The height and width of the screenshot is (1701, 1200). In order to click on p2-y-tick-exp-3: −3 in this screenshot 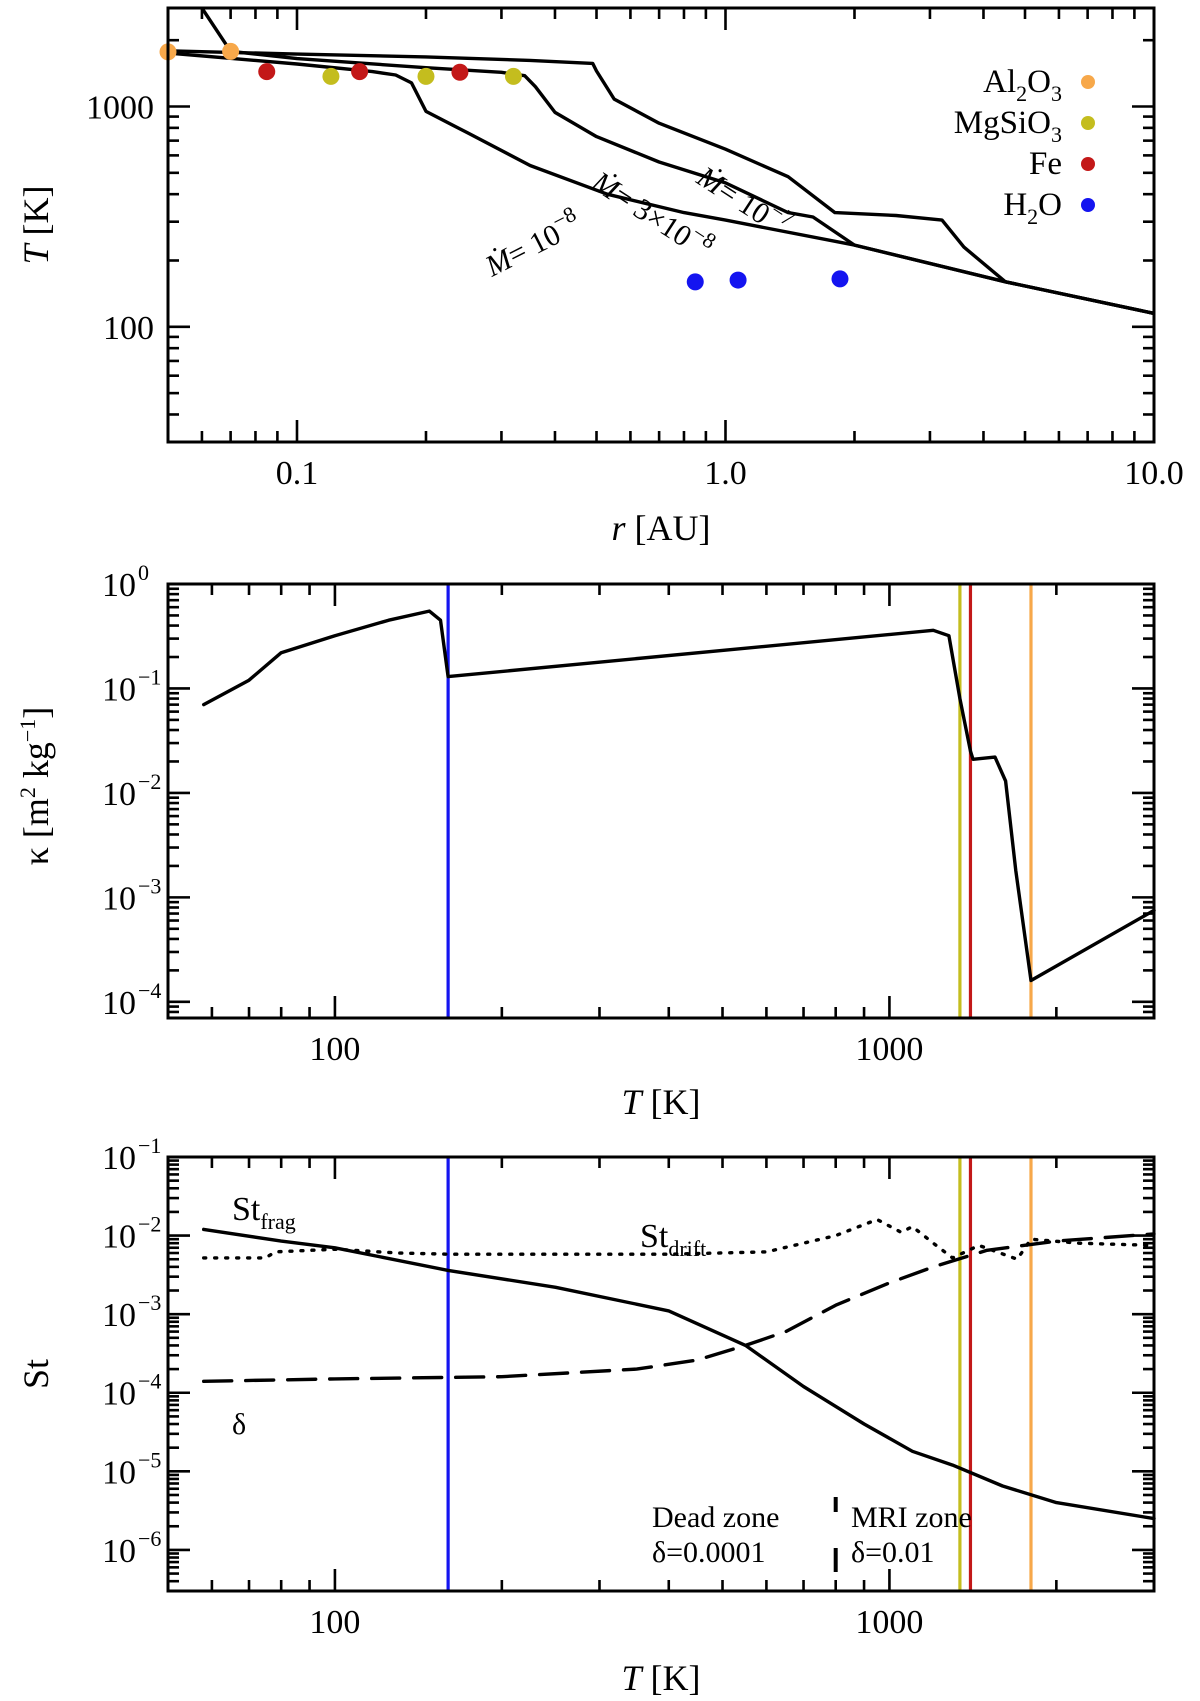, I will do `click(149, 885)`.